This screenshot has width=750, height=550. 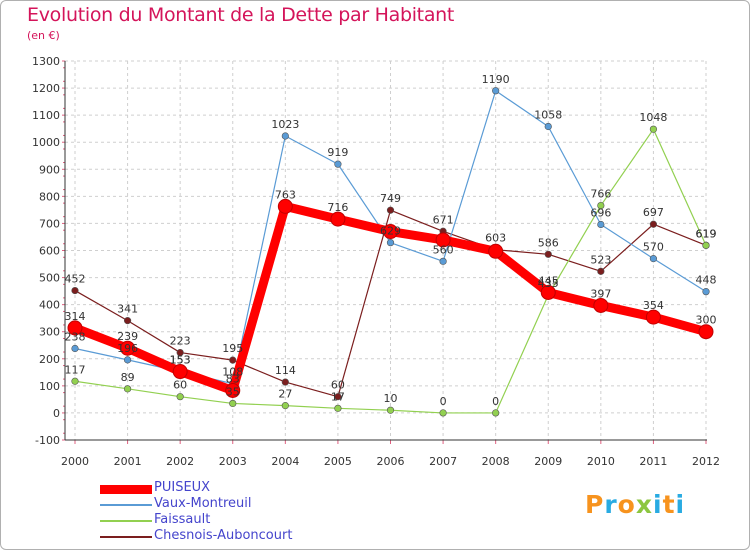 I want to click on y-tick-label: 300, so click(x=49, y=332).